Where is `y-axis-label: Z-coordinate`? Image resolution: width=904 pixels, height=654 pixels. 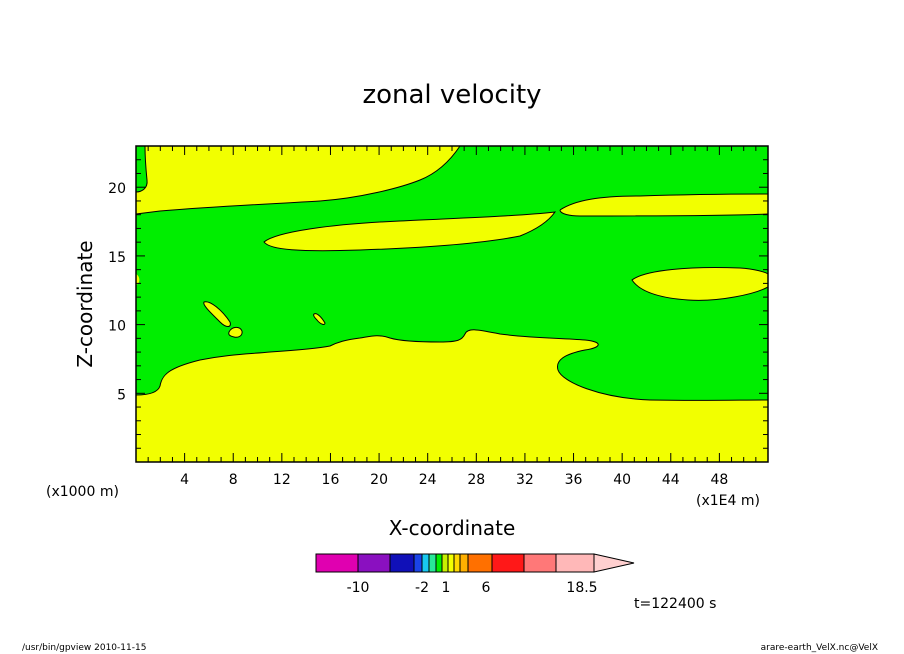 y-axis-label: Z-coordinate is located at coordinates (85, 303).